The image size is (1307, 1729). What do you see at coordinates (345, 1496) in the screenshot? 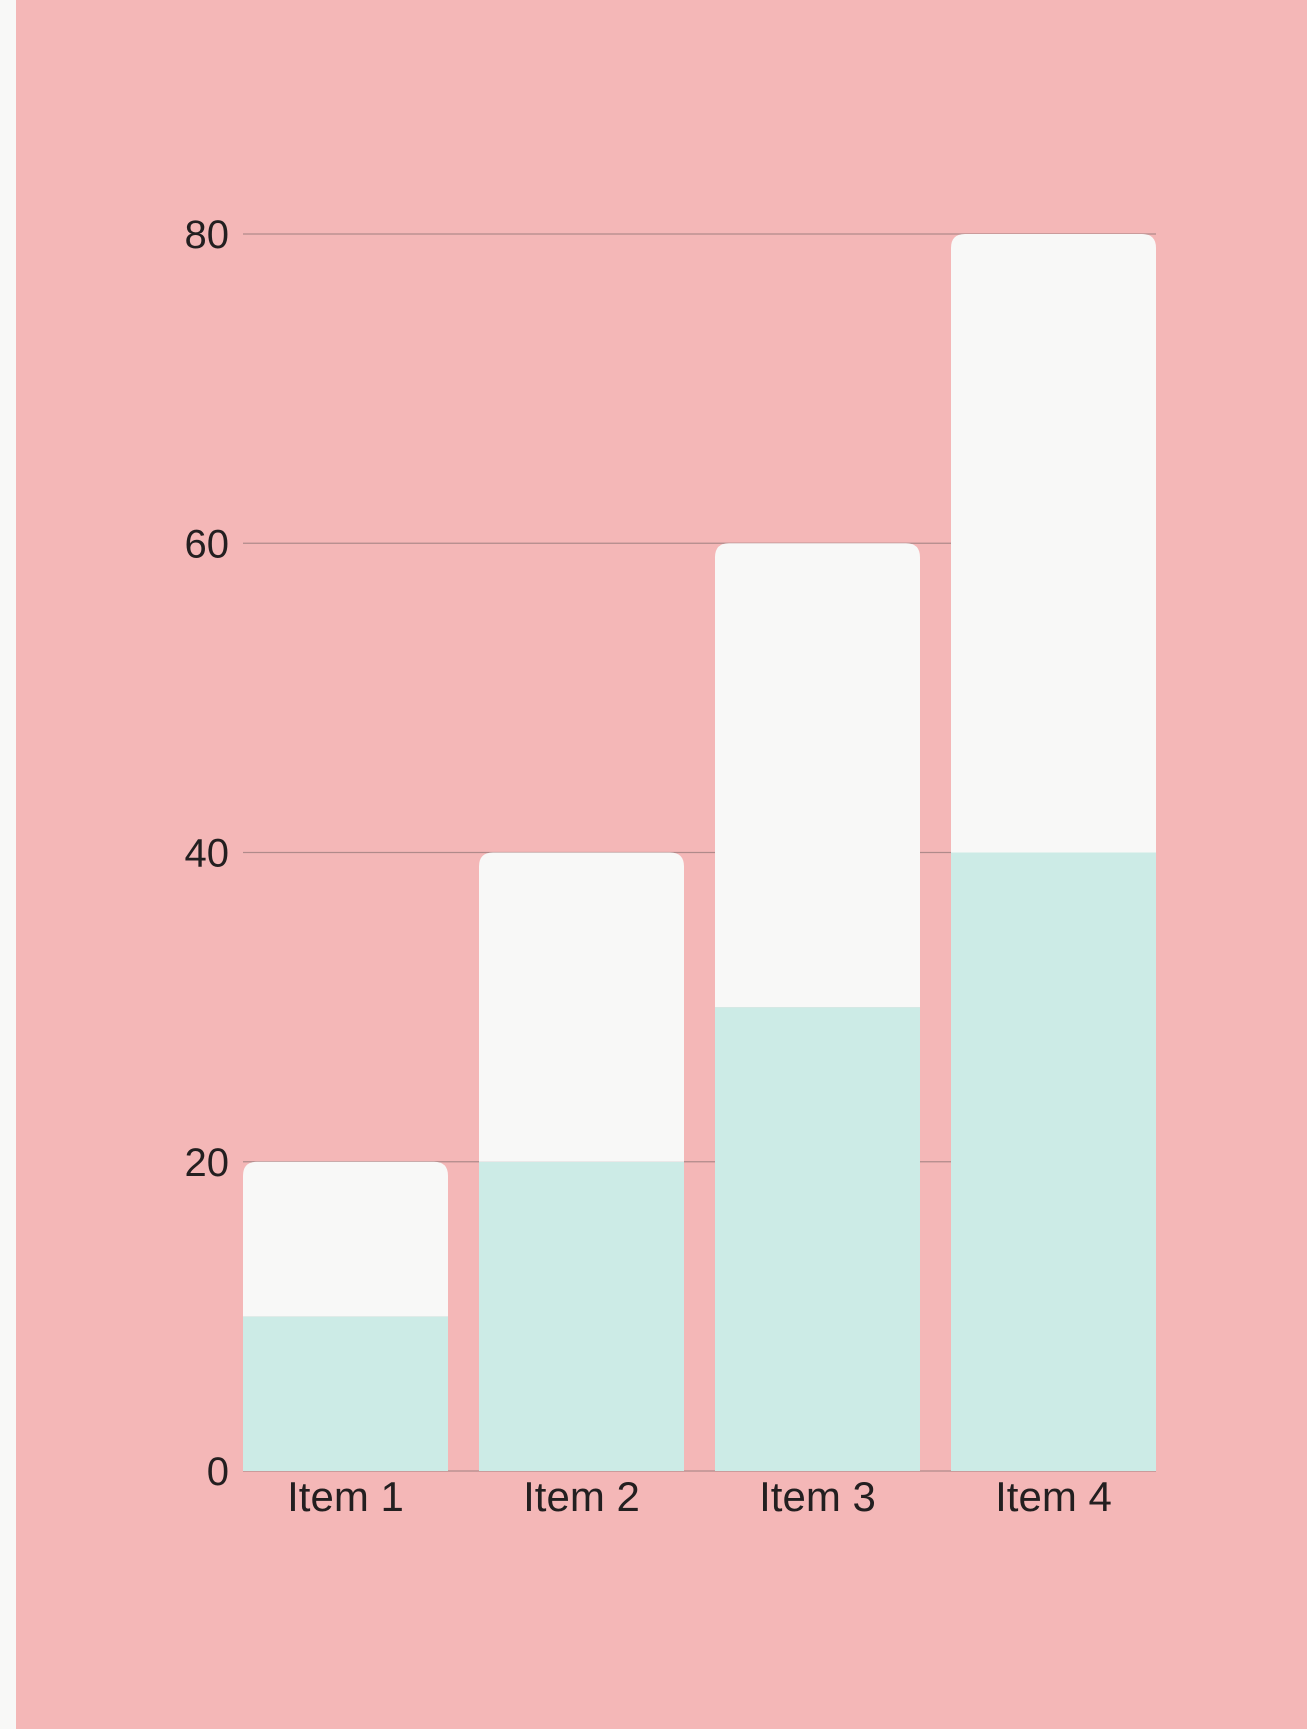
I see `x-category-label: Item 1` at bounding box center [345, 1496].